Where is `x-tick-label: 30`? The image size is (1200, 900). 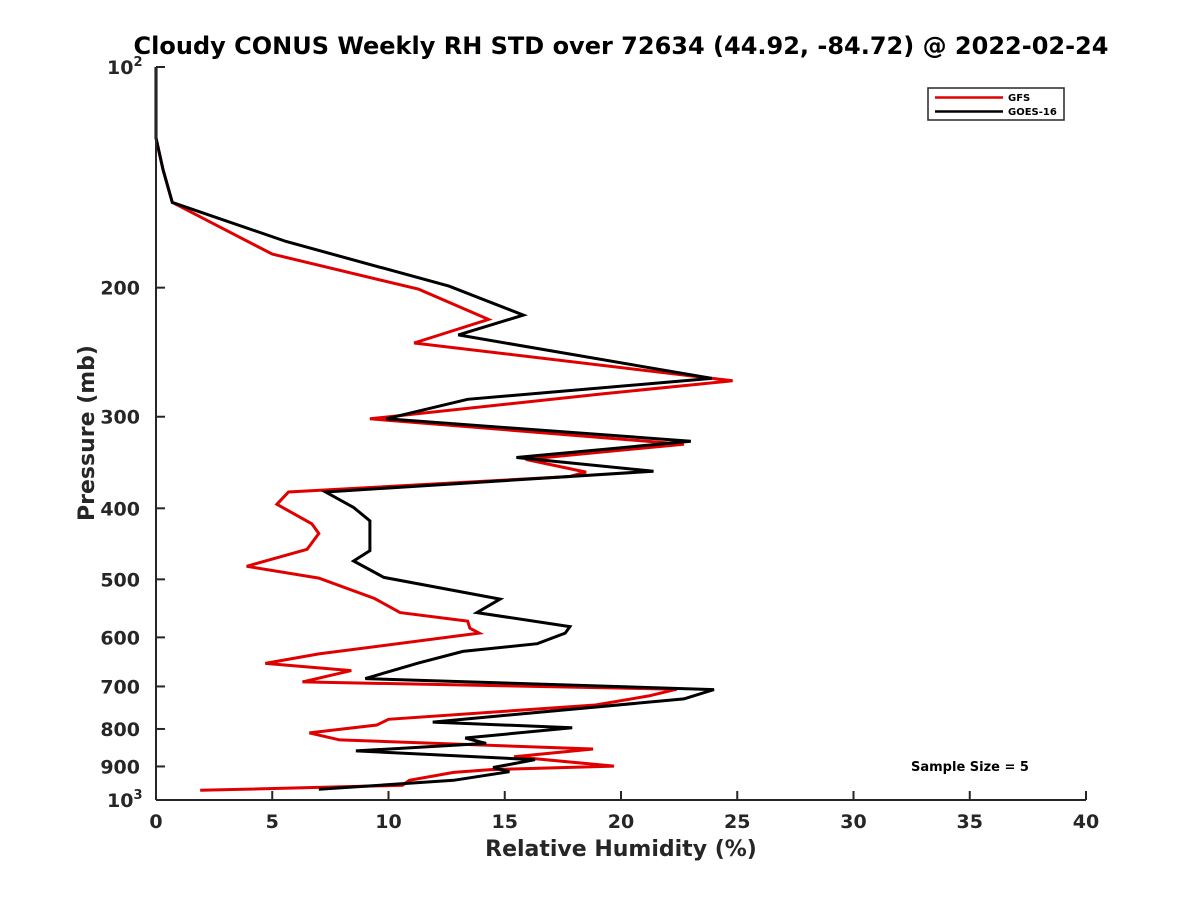
x-tick-label: 30 is located at coordinates (853, 822).